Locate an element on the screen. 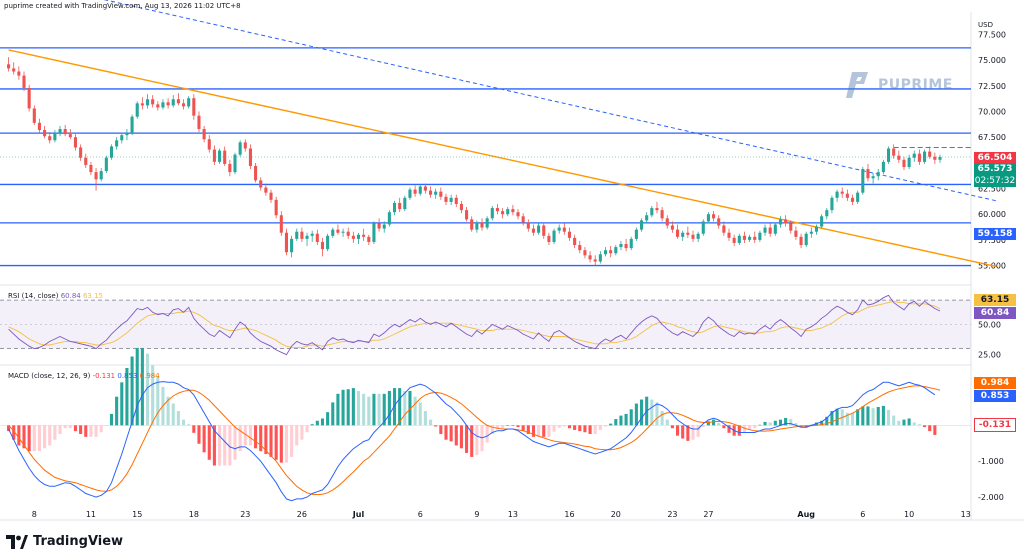  rsi-ma-legend-value: 63.15 is located at coordinates (93, 296).